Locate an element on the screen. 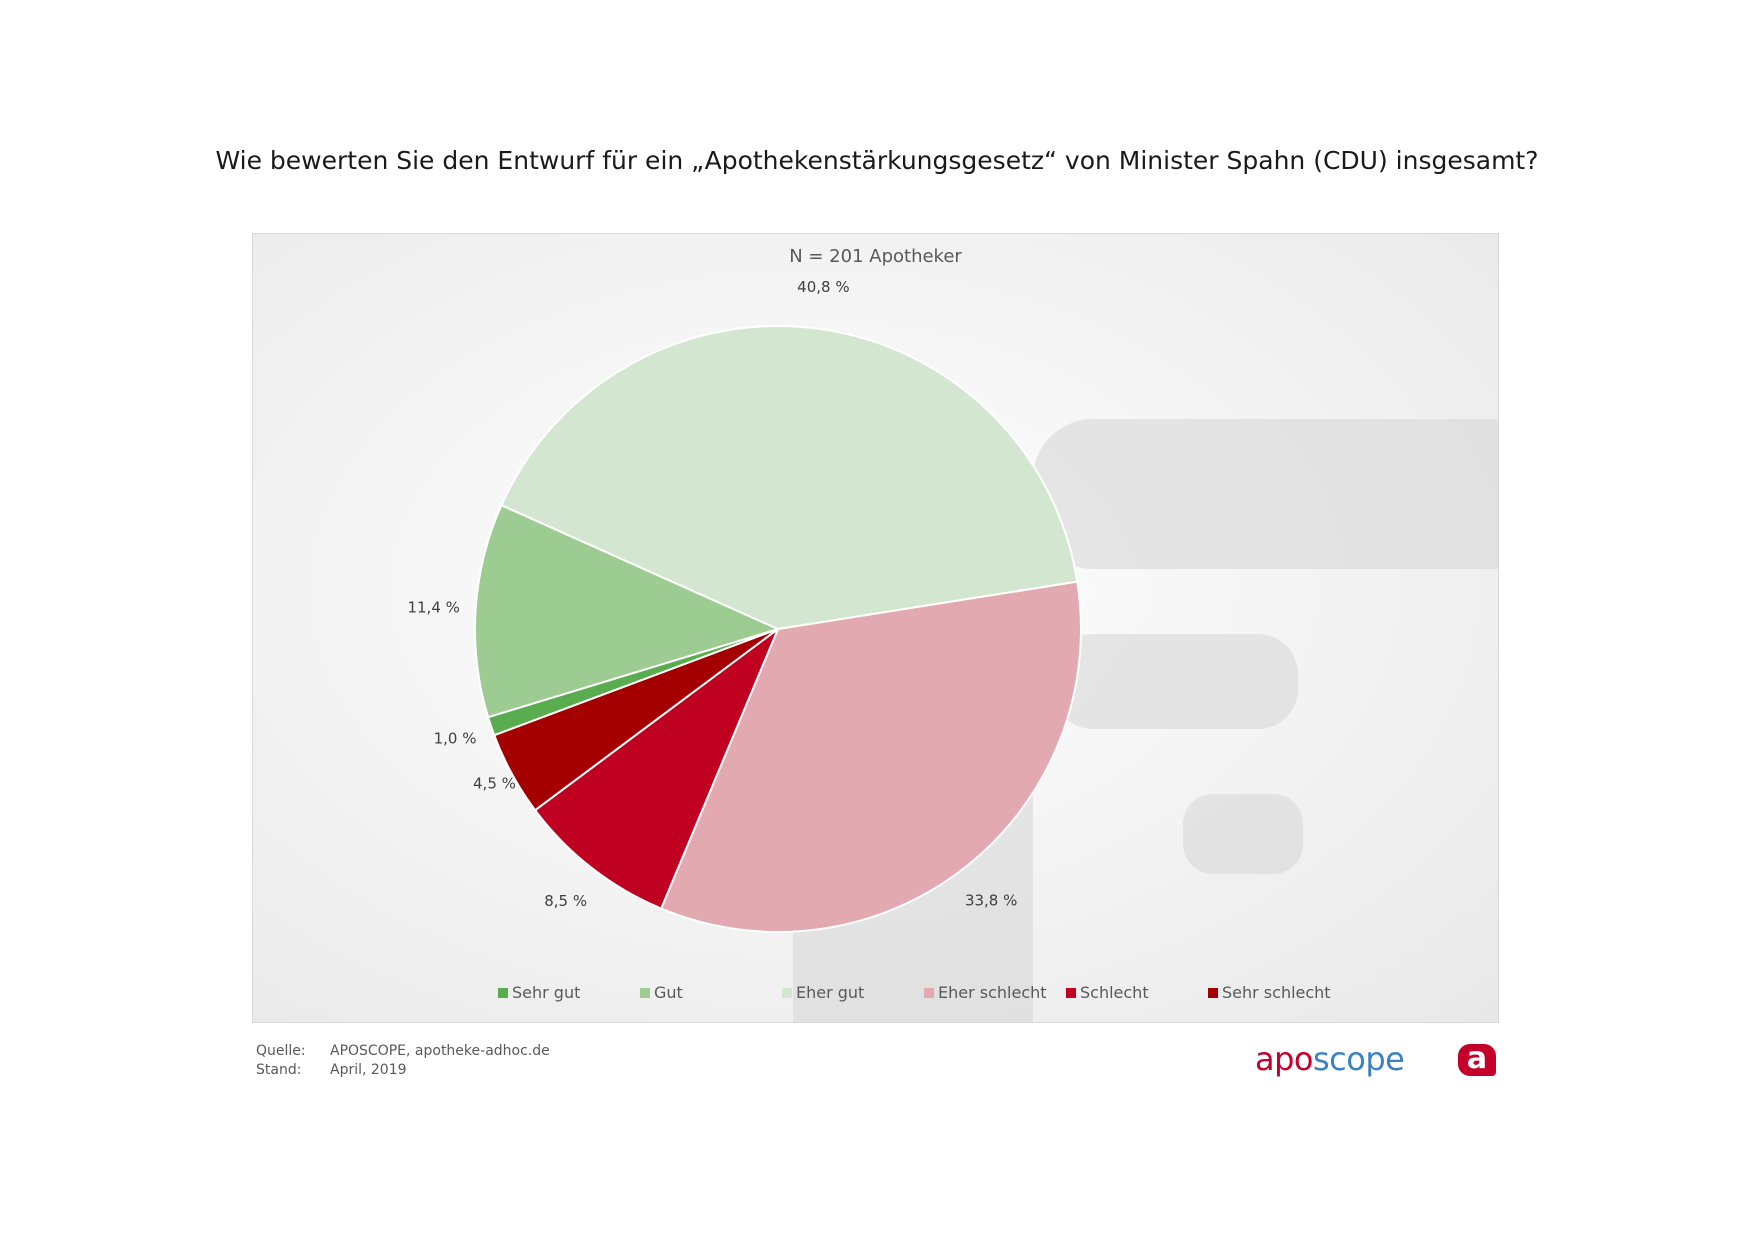 This screenshot has width=1754, height=1239. data-label-eher-gut: 40,8 % is located at coordinates (823, 287).